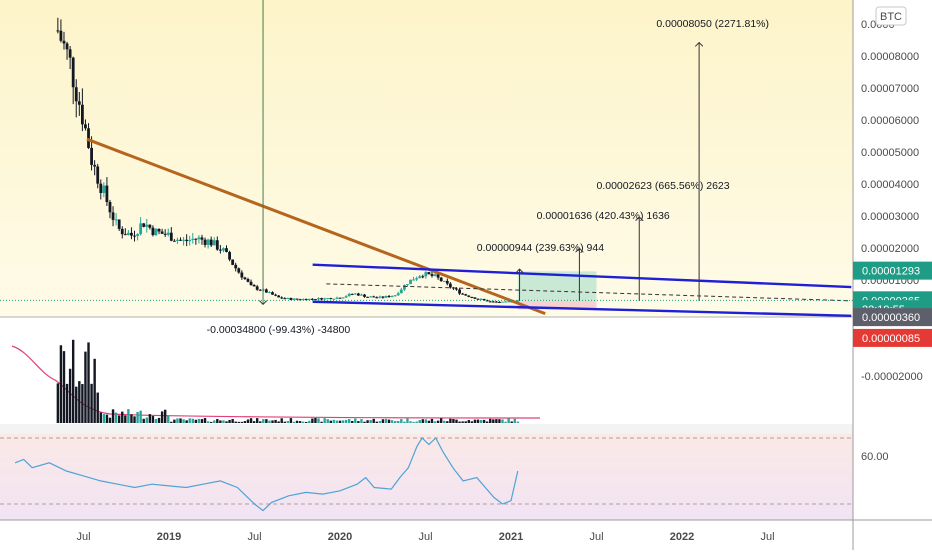  Describe the element at coordinates (582, 276) in the screenshot. I see `trendline-channel-upper` at that location.